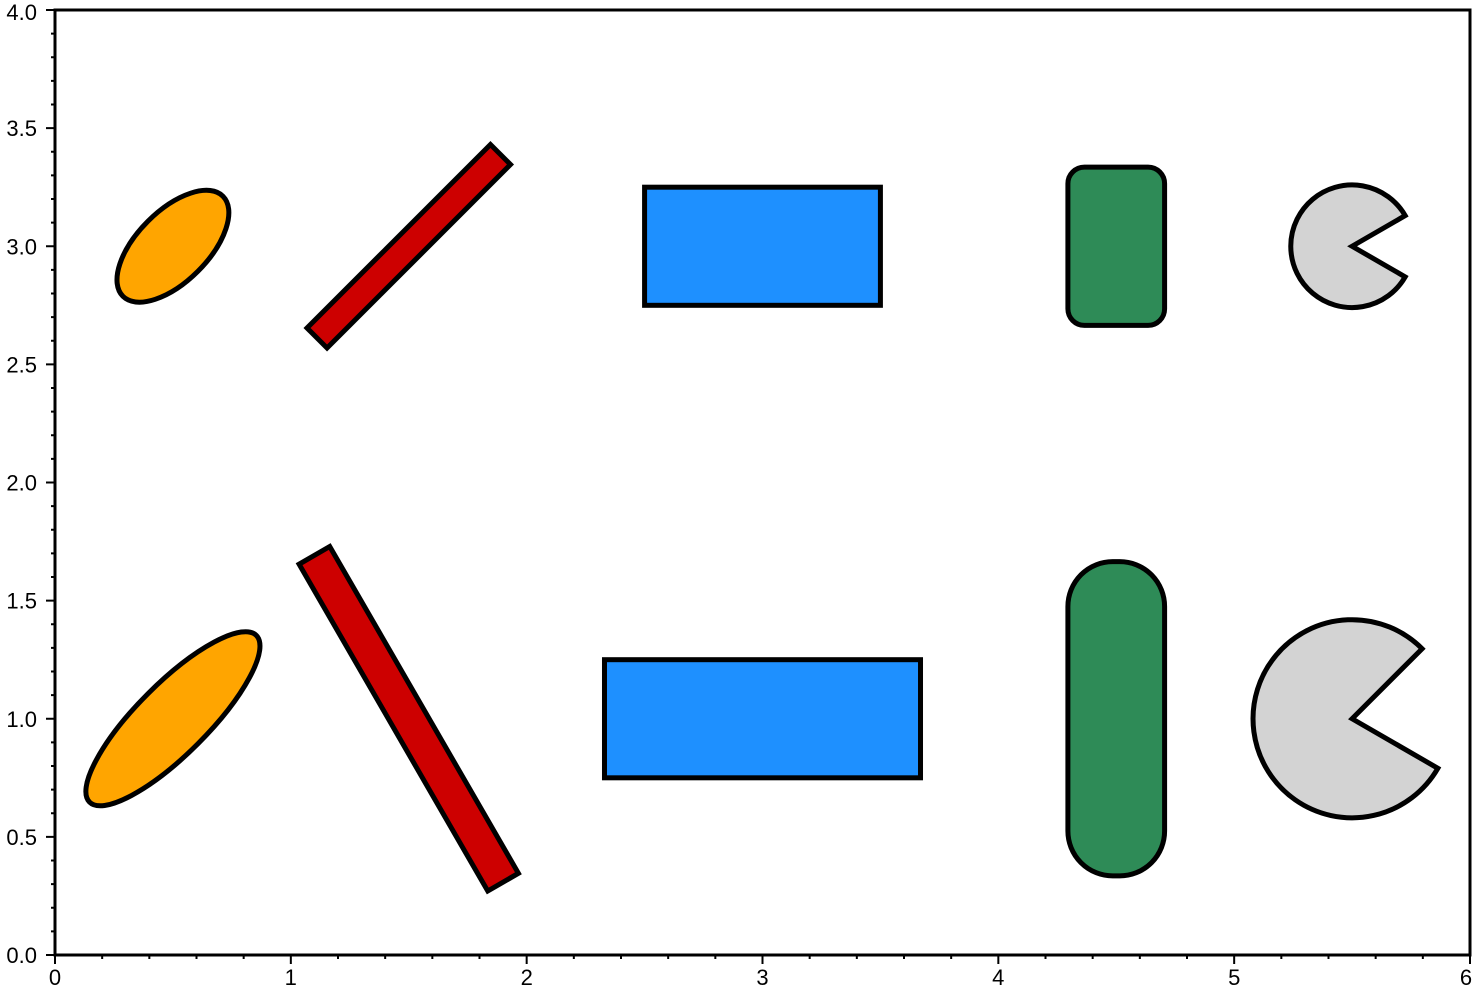 The height and width of the screenshot is (994, 1479). Describe the element at coordinates (527, 977) in the screenshot. I see `x-tick-label: 2` at that location.